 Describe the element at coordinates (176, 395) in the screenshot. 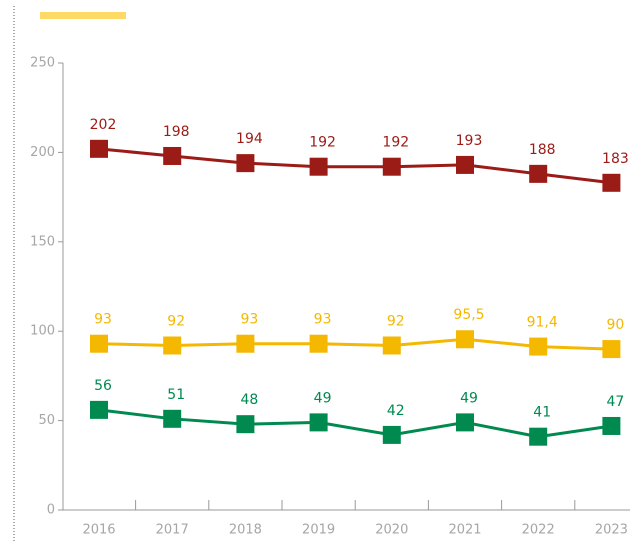

I see `data-label: 51` at that location.